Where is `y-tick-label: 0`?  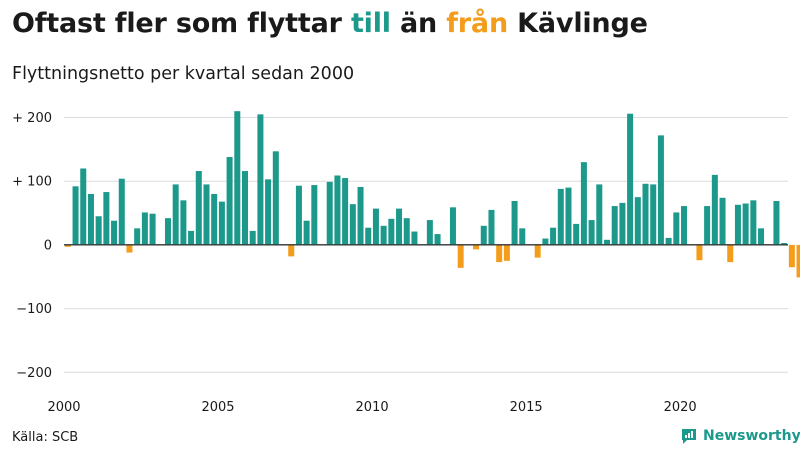 y-tick-label: 0 is located at coordinates (48, 245).